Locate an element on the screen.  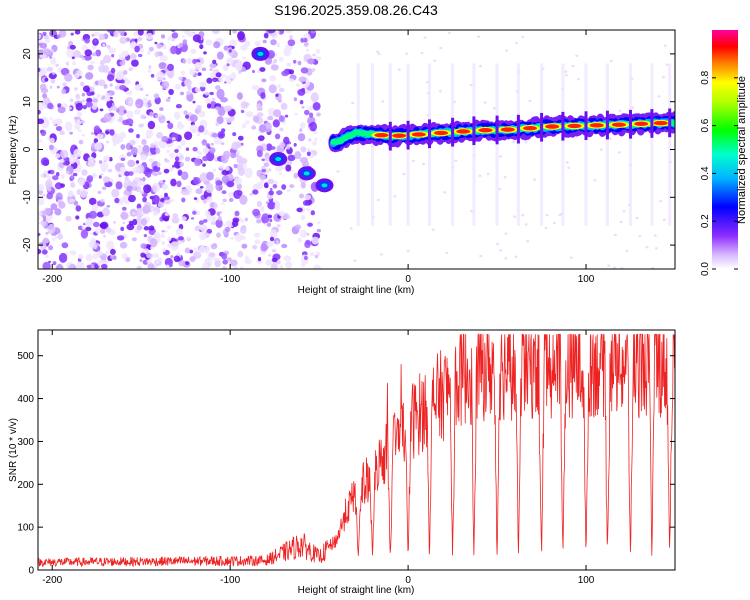
snr-ylabel: SNR (10 * v/v) is located at coordinates (13, 450).